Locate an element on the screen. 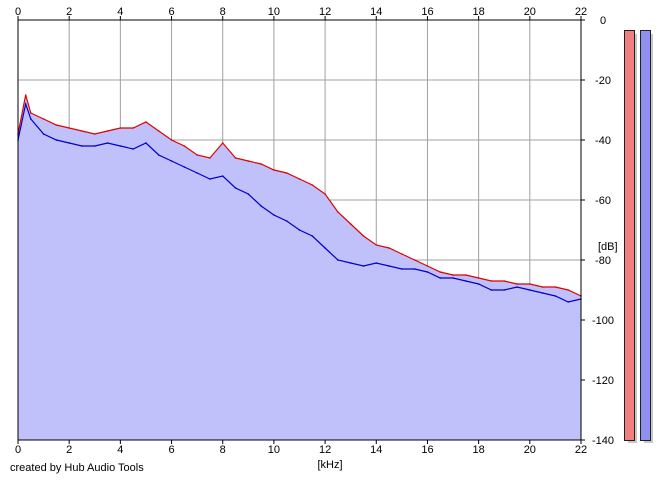 The width and height of the screenshot is (664, 481). x-tick-label-bottom: 6 is located at coordinates (171, 450).